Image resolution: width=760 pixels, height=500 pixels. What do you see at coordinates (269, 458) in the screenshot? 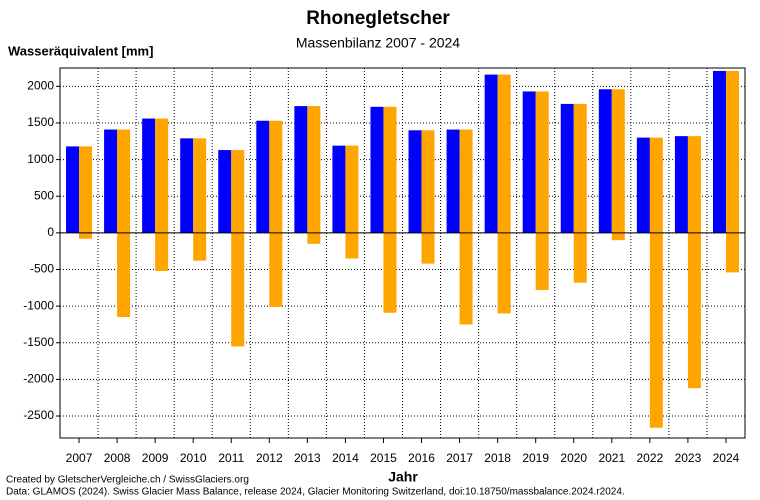
I see `x-tick-label: 2012` at bounding box center [269, 458].